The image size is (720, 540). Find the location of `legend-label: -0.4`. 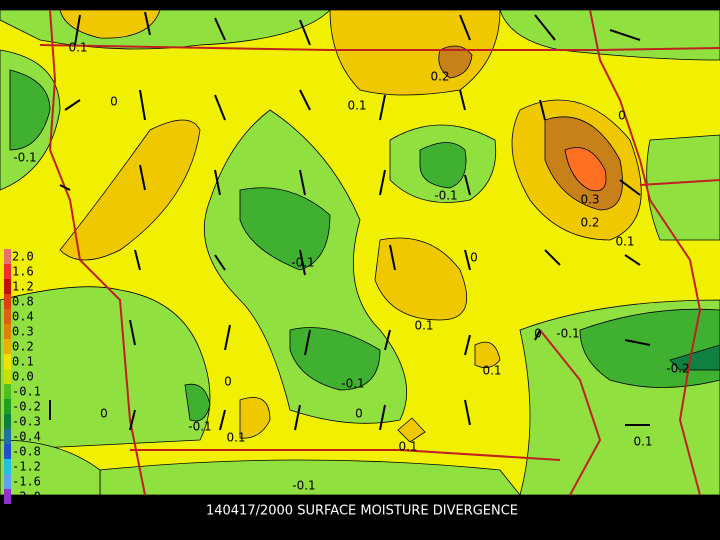

legend-label: -0.4 is located at coordinates (26, 437).